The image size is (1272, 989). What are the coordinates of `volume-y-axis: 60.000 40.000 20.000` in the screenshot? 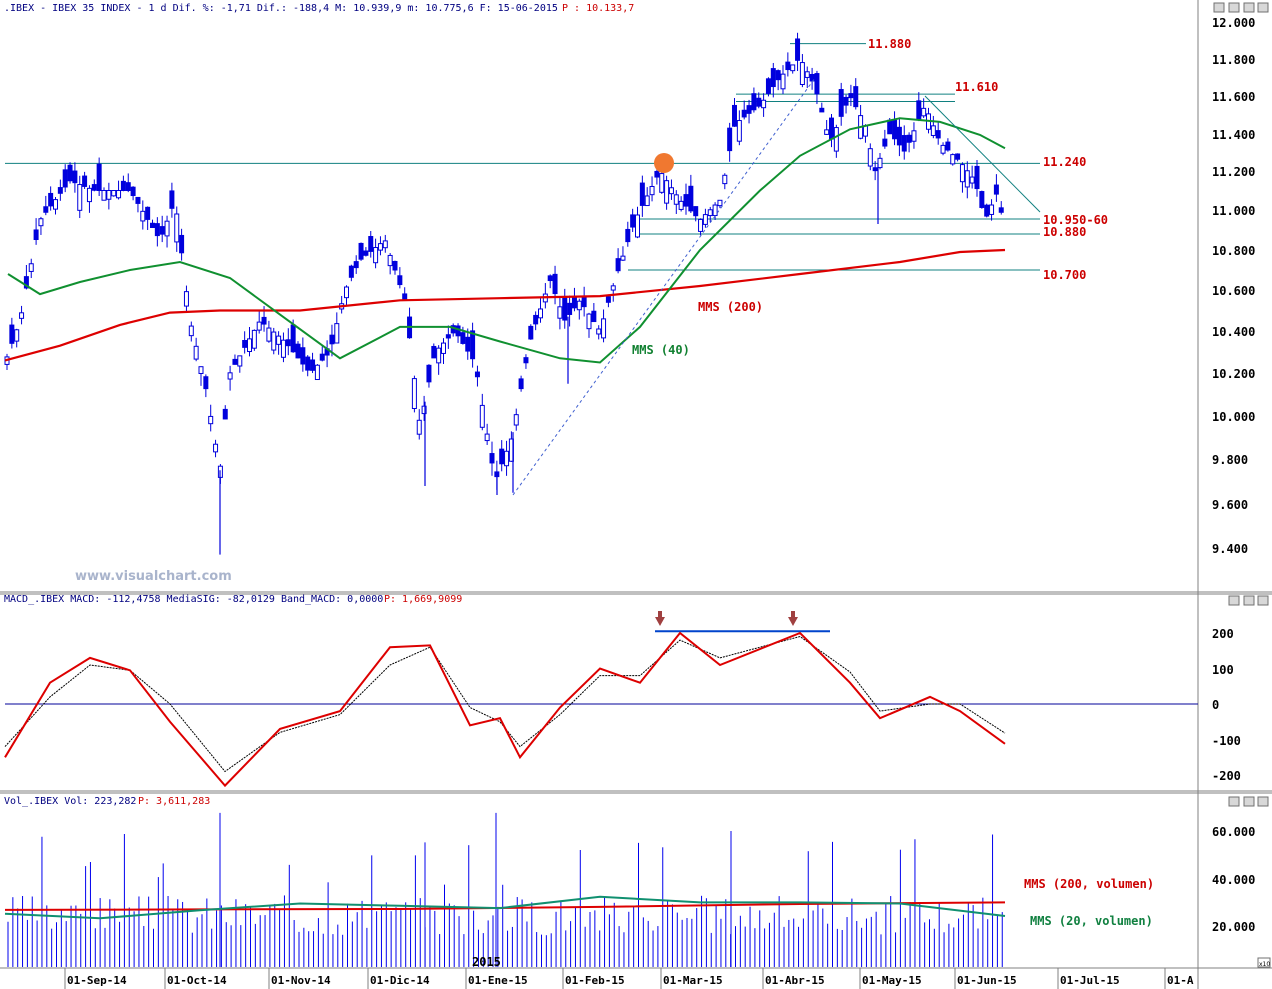 It's located at (1233, 879).